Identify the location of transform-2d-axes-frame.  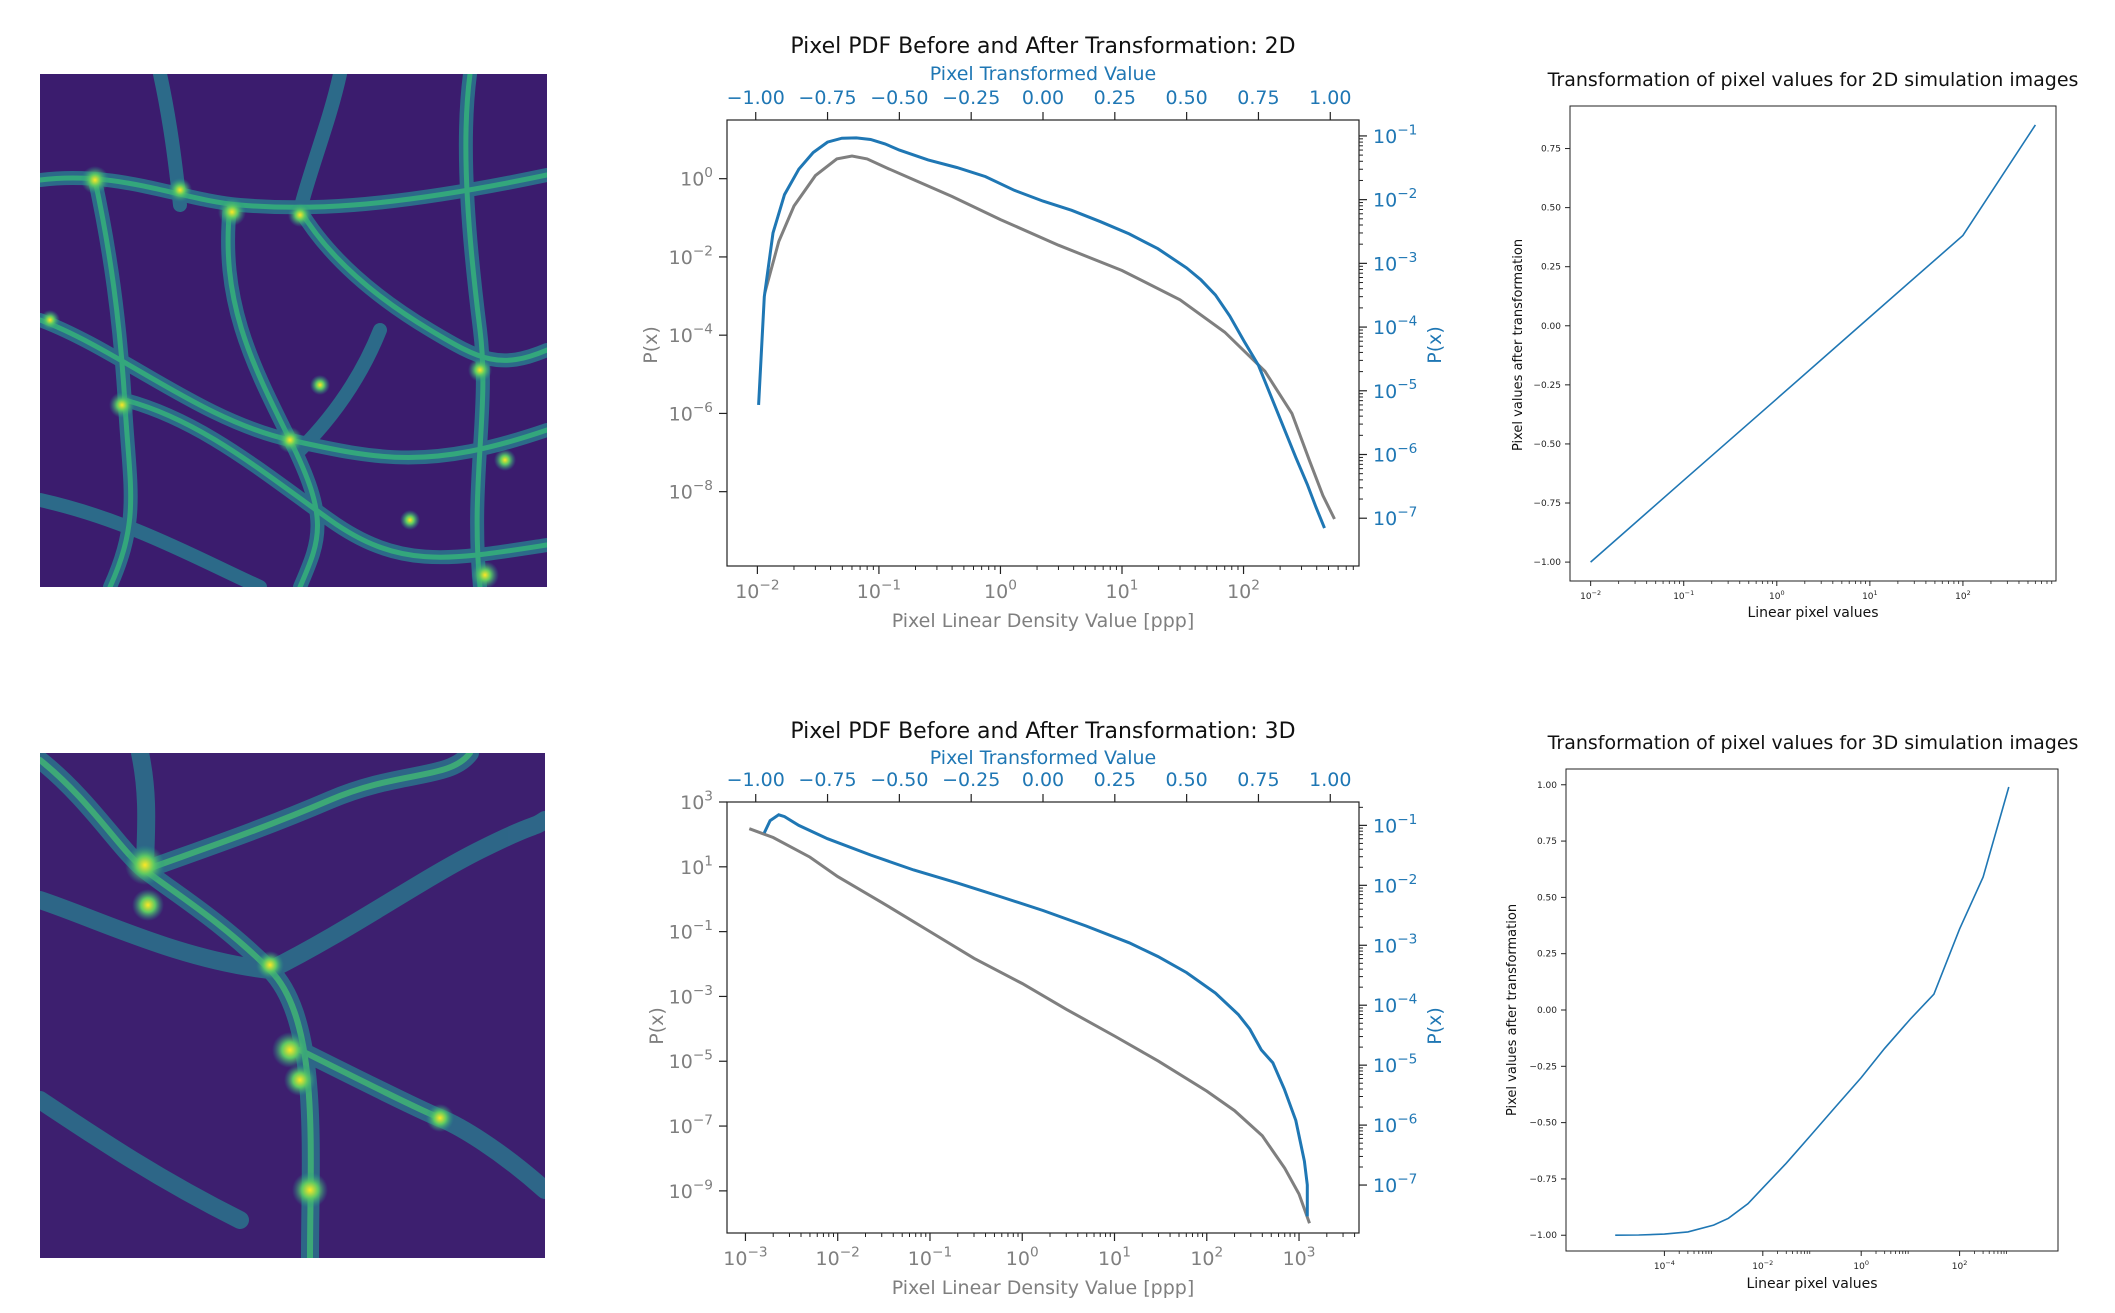
(1813, 343).